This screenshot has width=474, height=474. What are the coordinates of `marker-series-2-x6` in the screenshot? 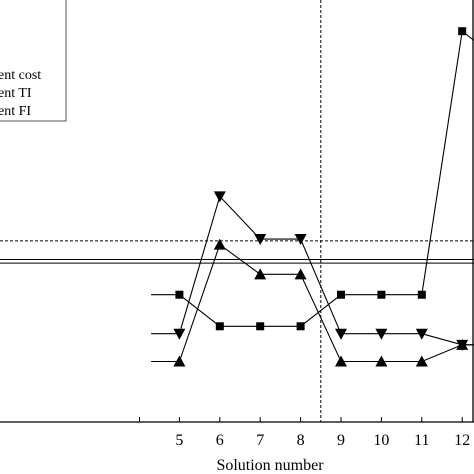 It's located at (219, 197).